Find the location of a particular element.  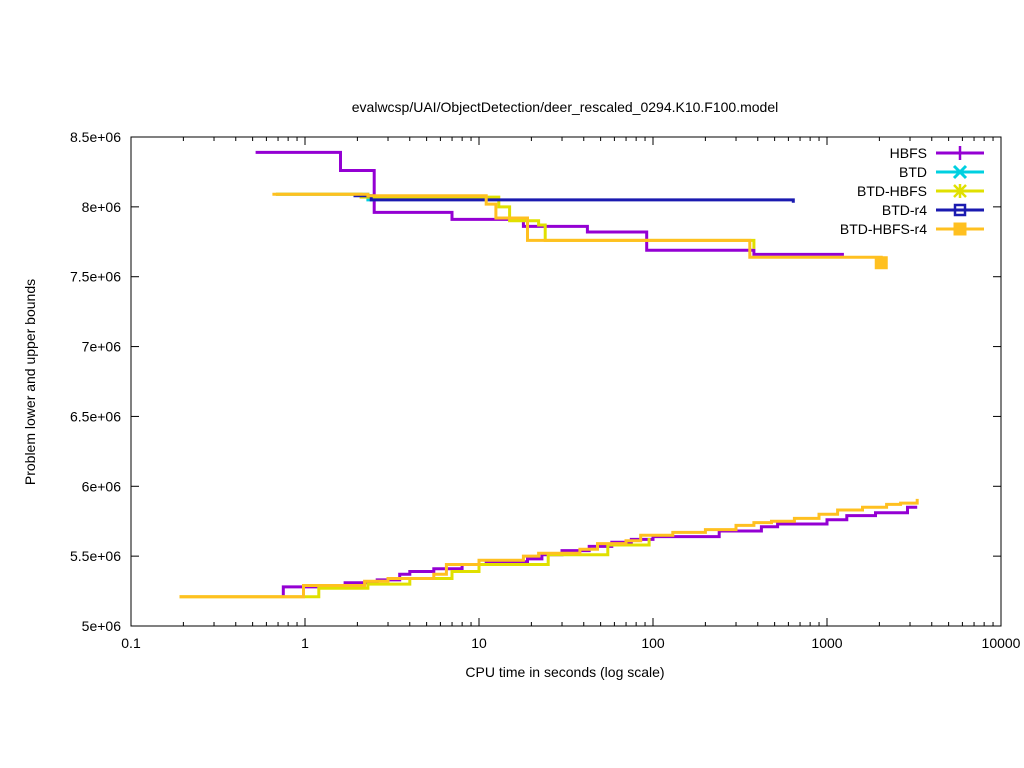

y-tick-label: 7e+06 is located at coordinates (102, 347).